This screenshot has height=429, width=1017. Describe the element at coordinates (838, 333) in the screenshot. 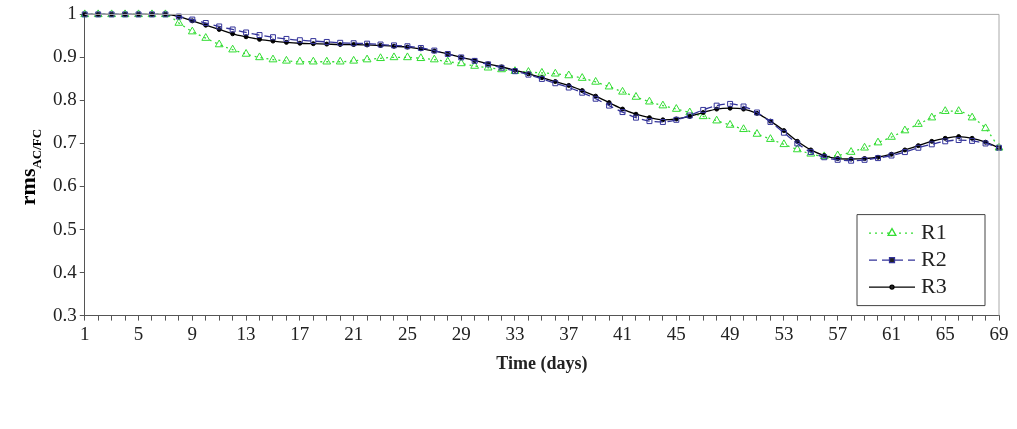

I see `x-tick-label: 57` at that location.